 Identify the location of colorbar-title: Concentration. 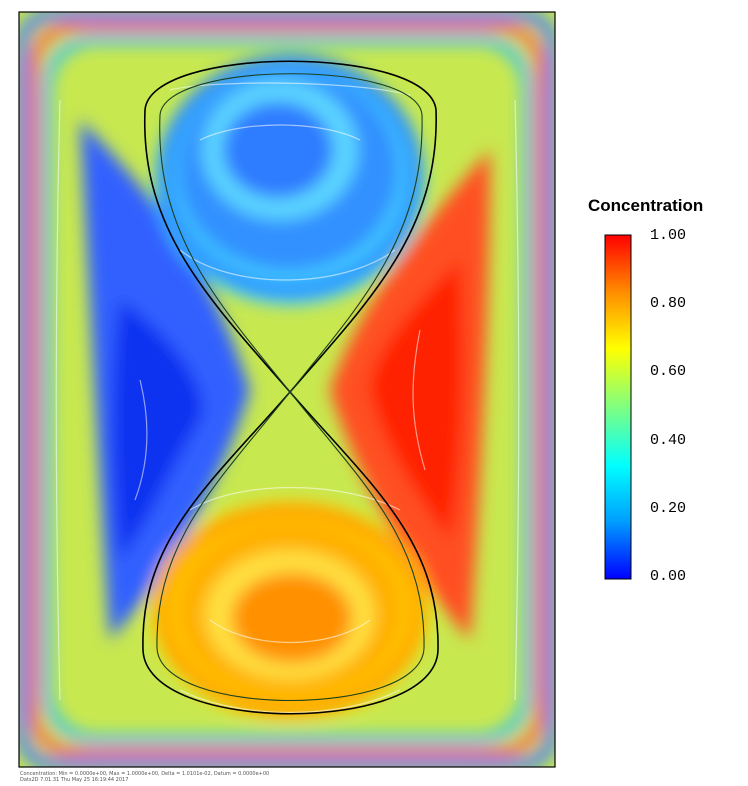
(646, 205).